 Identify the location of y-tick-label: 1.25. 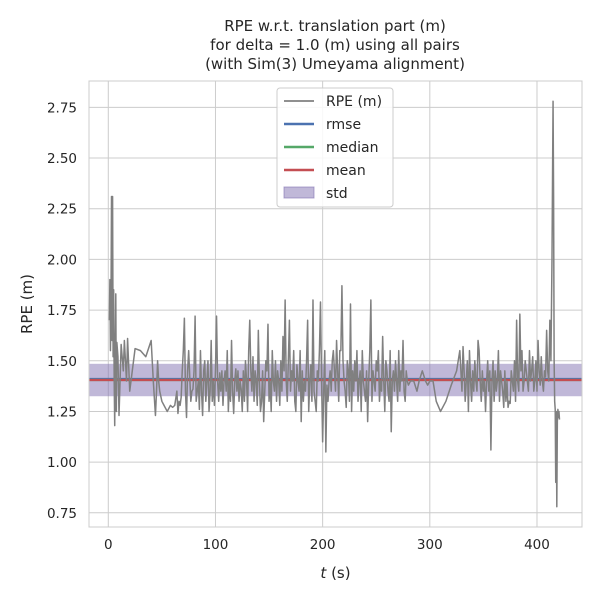
(62, 412).